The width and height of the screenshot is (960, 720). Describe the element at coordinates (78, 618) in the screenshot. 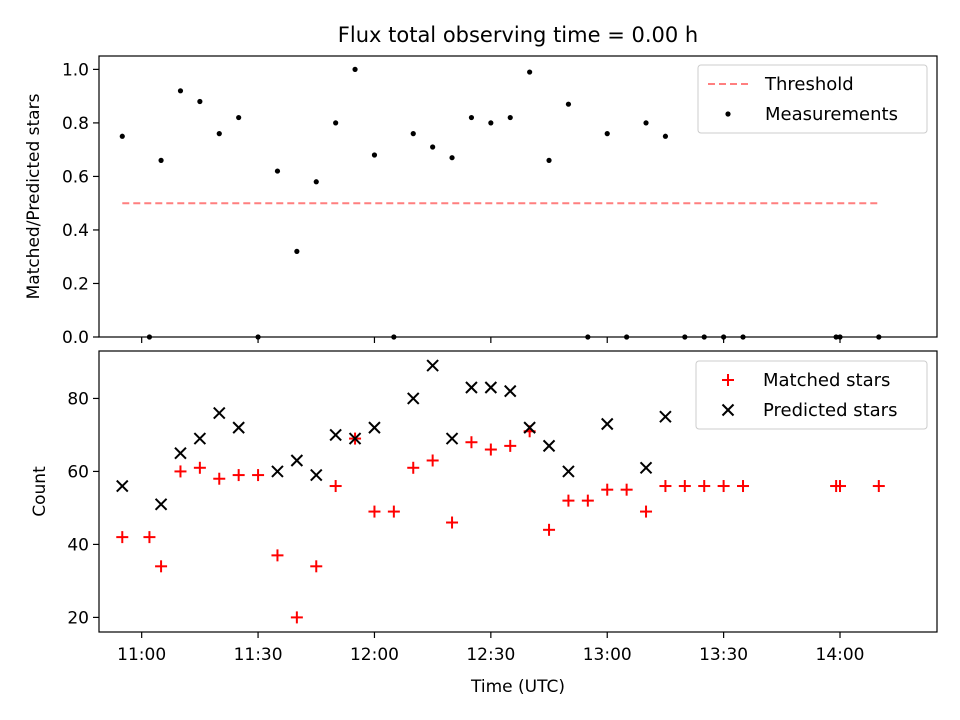

I see `count-y-tick-label: 20` at that location.